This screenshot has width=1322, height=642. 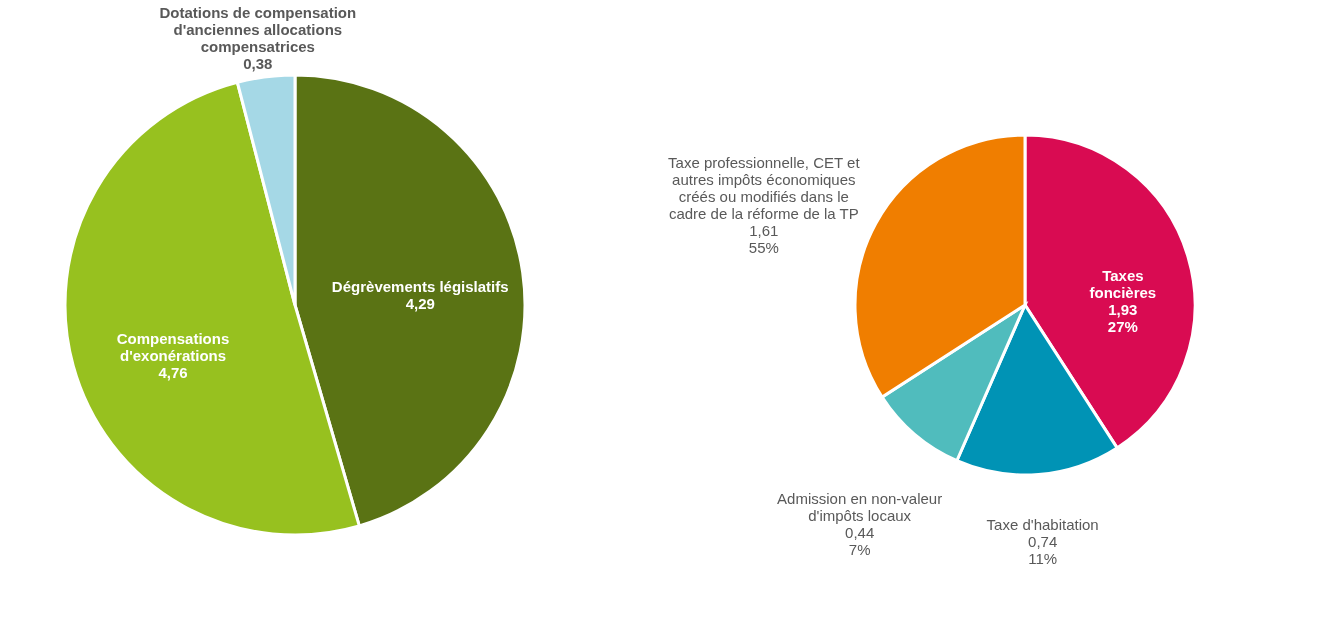 What do you see at coordinates (860, 541) in the screenshot?
I see `data-label: 0,44 7%` at bounding box center [860, 541].